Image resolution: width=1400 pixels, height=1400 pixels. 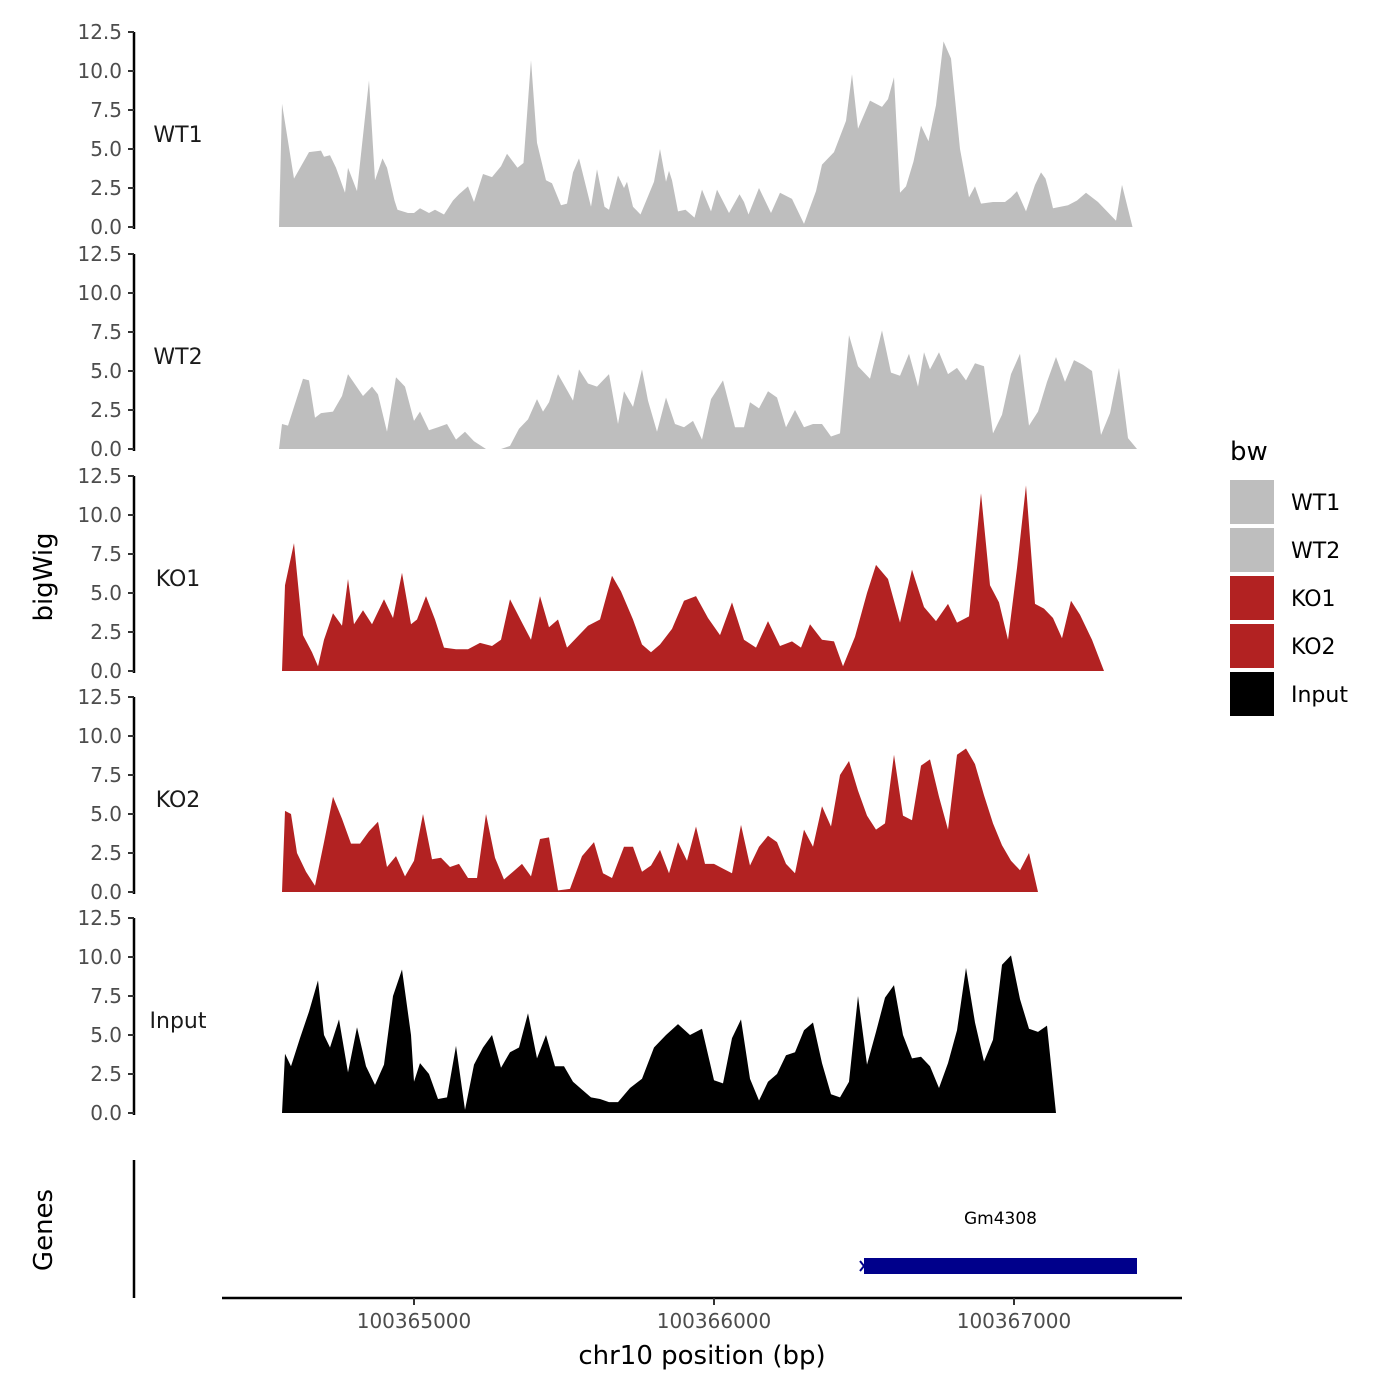 What do you see at coordinates (1252, 646) in the screenshot?
I see `legend-key-KO2` at bounding box center [1252, 646].